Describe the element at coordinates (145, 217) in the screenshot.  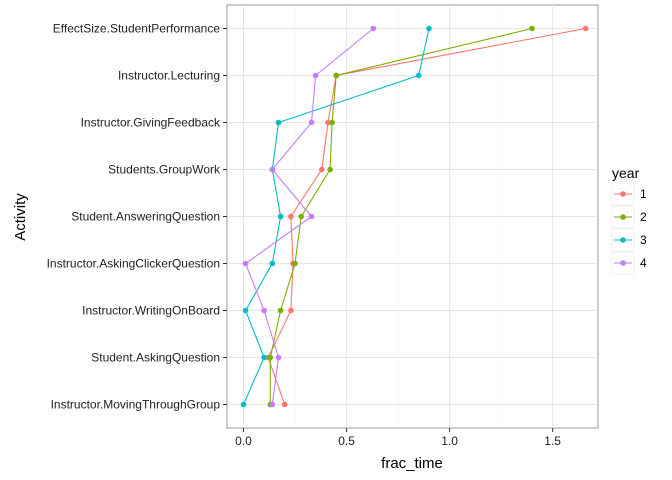
I see `y-tick-label: Student.AnsweringQuestion` at that location.